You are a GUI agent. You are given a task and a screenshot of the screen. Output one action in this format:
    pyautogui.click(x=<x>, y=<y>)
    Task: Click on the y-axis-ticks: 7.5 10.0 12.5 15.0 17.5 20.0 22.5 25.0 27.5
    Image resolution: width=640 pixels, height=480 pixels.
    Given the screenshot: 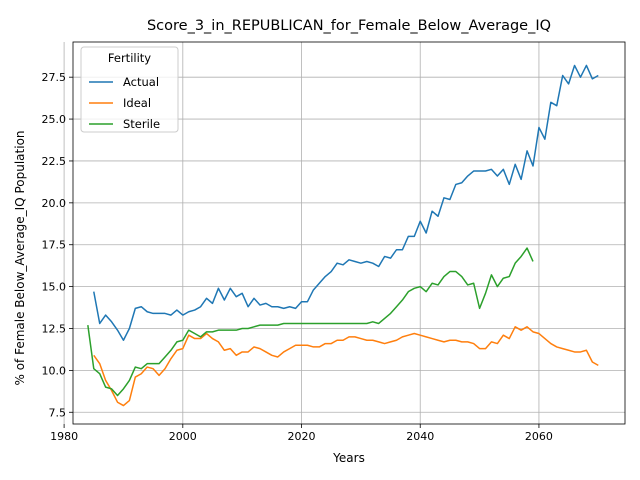 What is the action you would take?
    pyautogui.click(x=57, y=245)
    